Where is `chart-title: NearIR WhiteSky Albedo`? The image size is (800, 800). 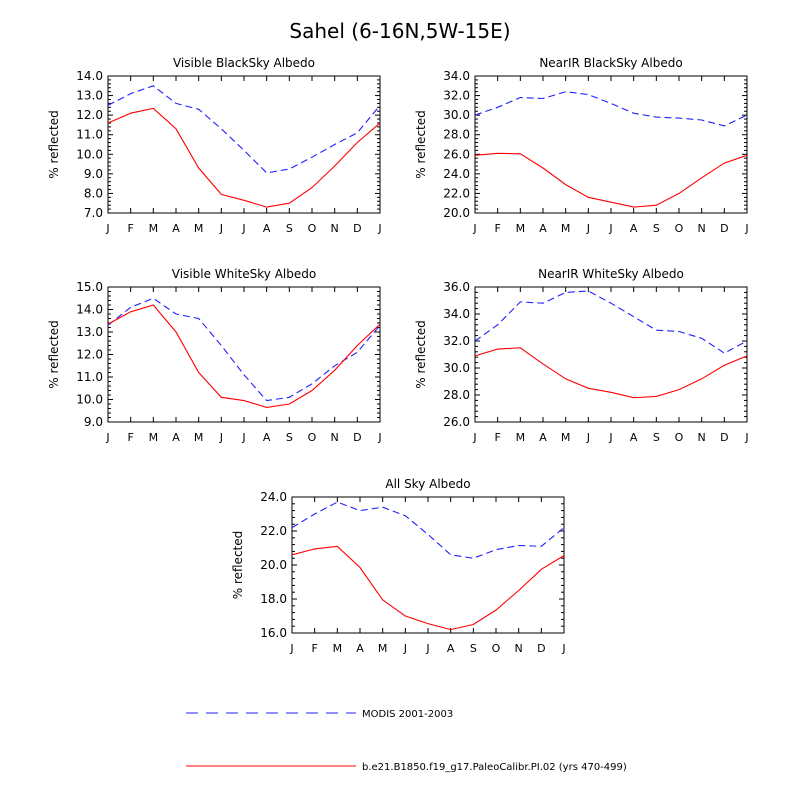
chart-title: NearIR WhiteSky Albedo is located at coordinates (611, 274).